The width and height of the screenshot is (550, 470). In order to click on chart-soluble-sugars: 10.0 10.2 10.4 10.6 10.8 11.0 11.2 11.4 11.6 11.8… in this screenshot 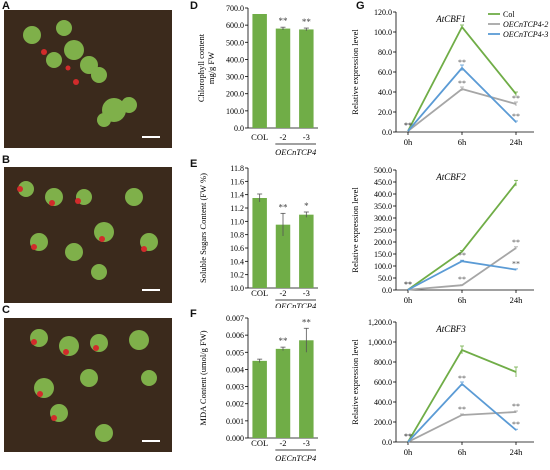, I will do `click(258, 236)`.